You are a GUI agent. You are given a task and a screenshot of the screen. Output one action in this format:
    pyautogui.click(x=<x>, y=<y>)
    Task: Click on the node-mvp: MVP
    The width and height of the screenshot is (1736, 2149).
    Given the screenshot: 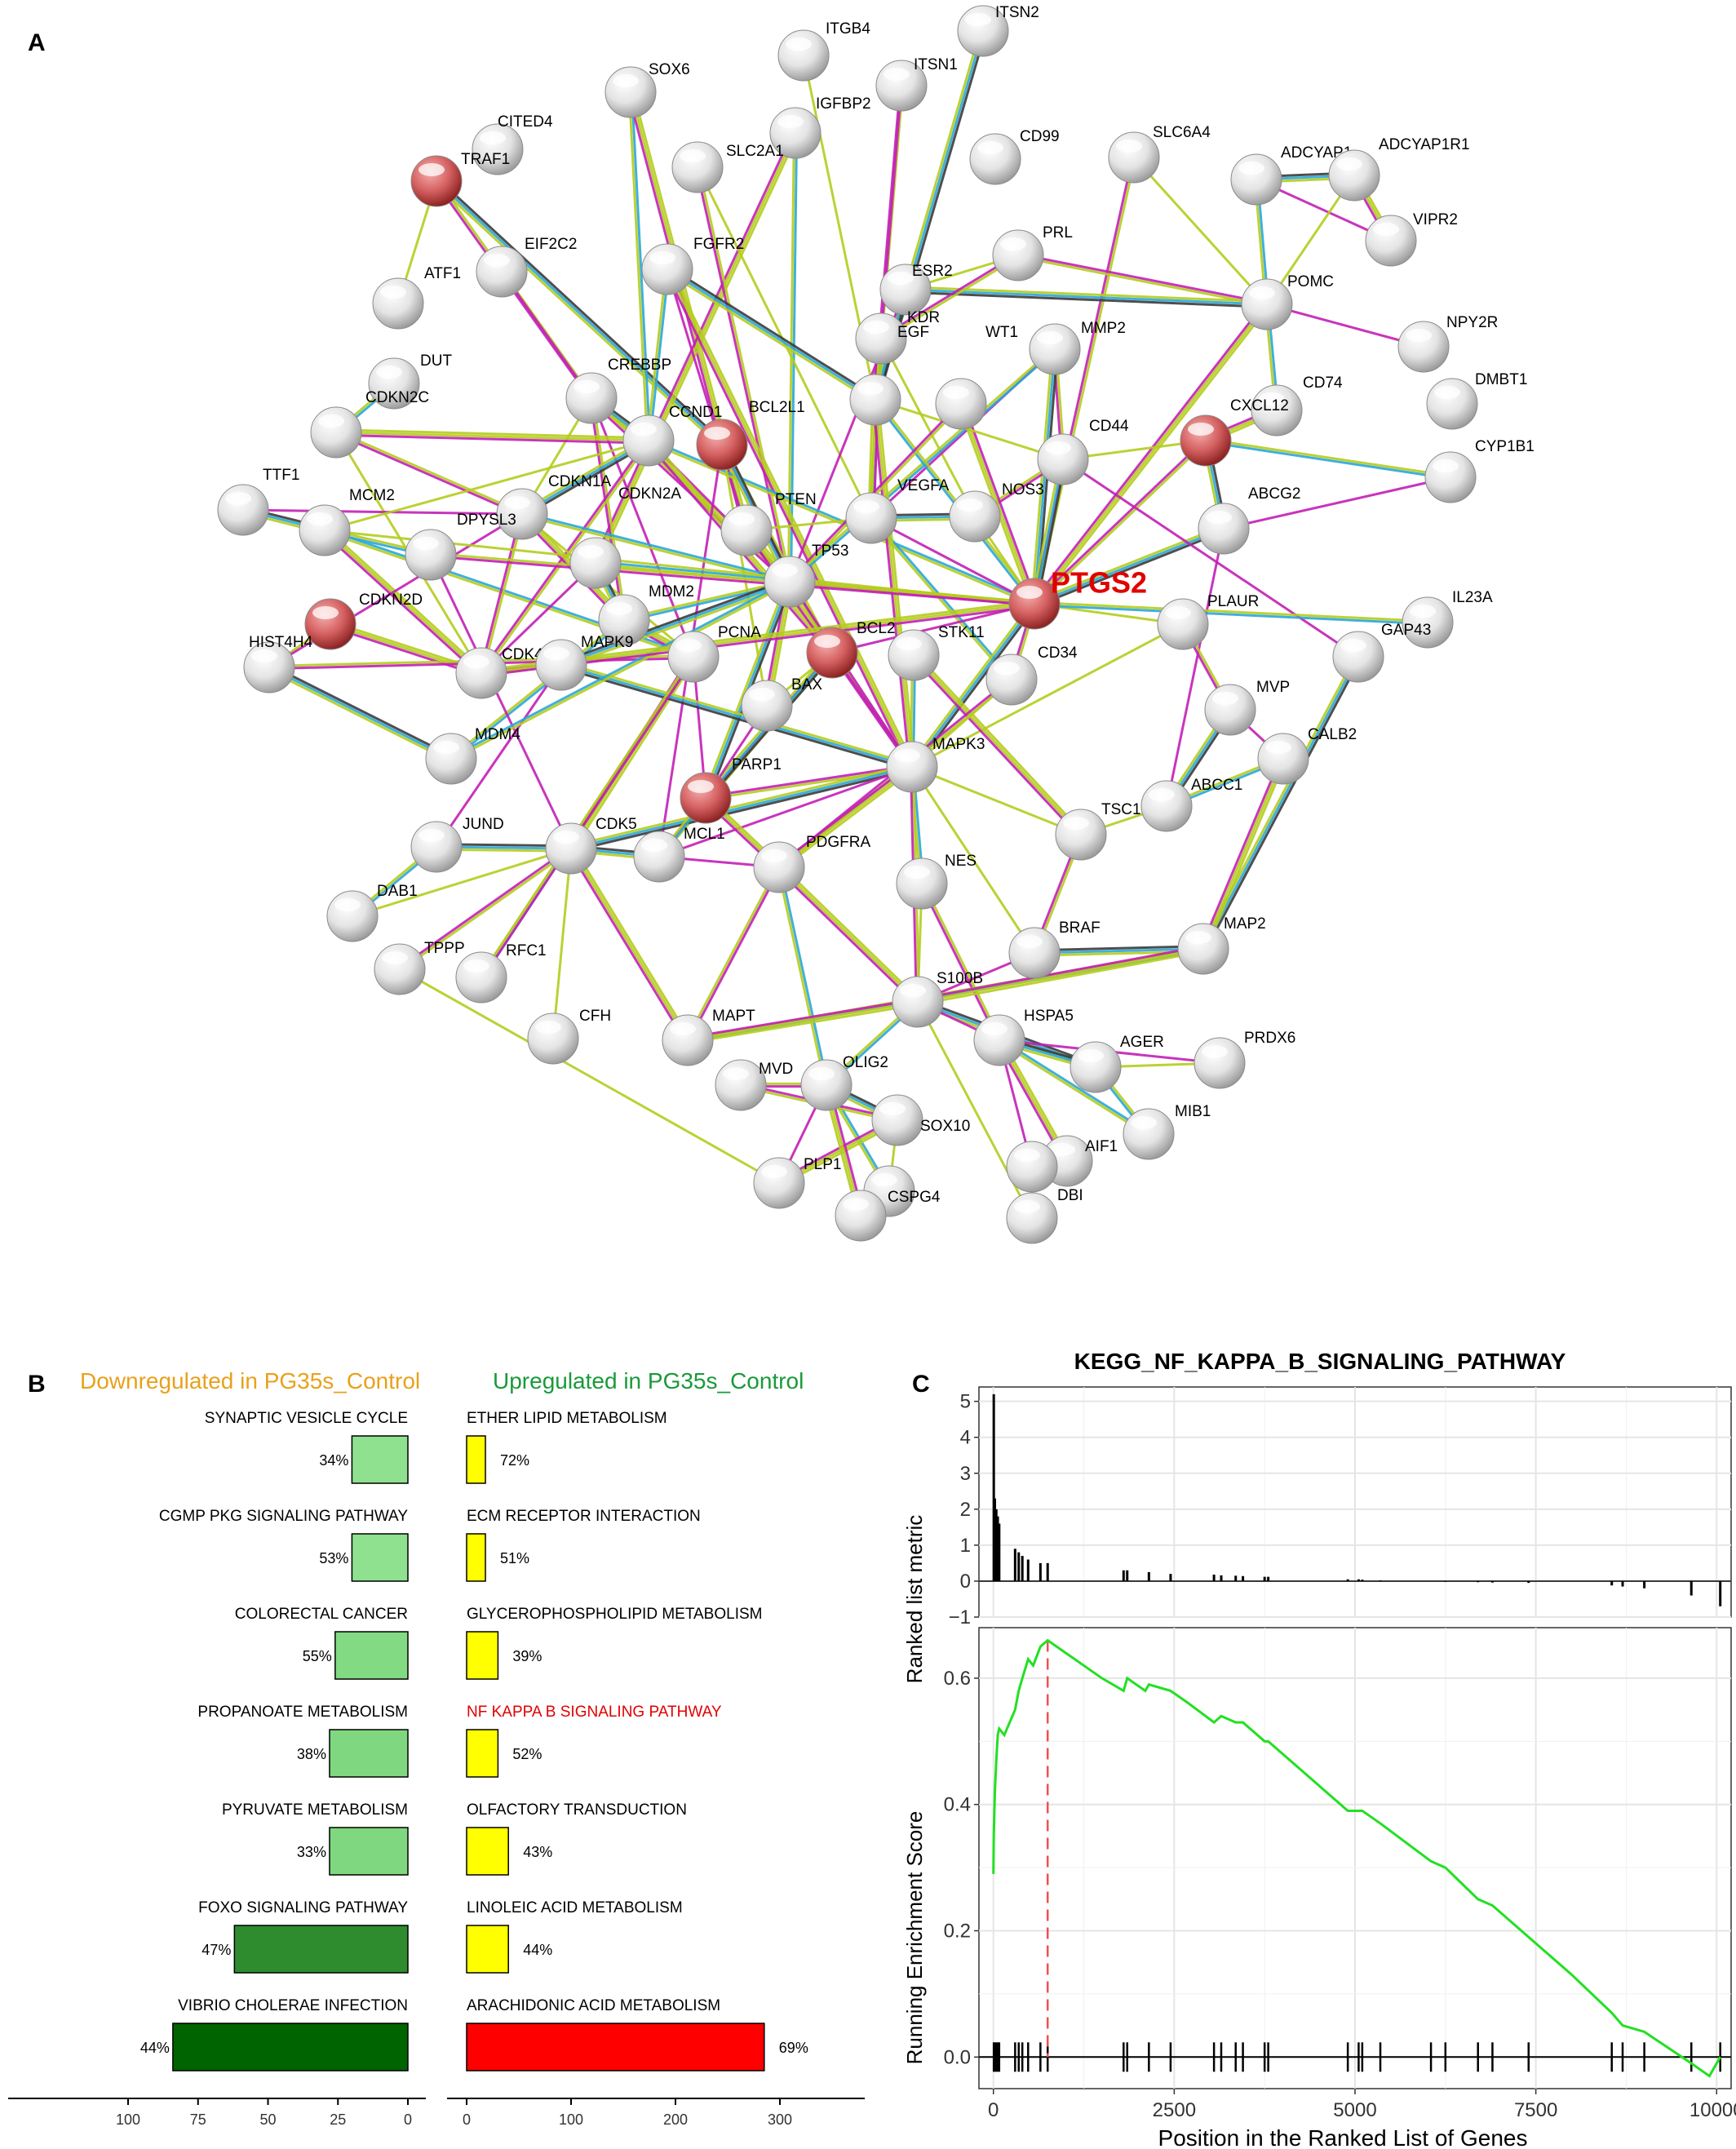 What is the action you would take?
    pyautogui.click(x=1247, y=707)
    